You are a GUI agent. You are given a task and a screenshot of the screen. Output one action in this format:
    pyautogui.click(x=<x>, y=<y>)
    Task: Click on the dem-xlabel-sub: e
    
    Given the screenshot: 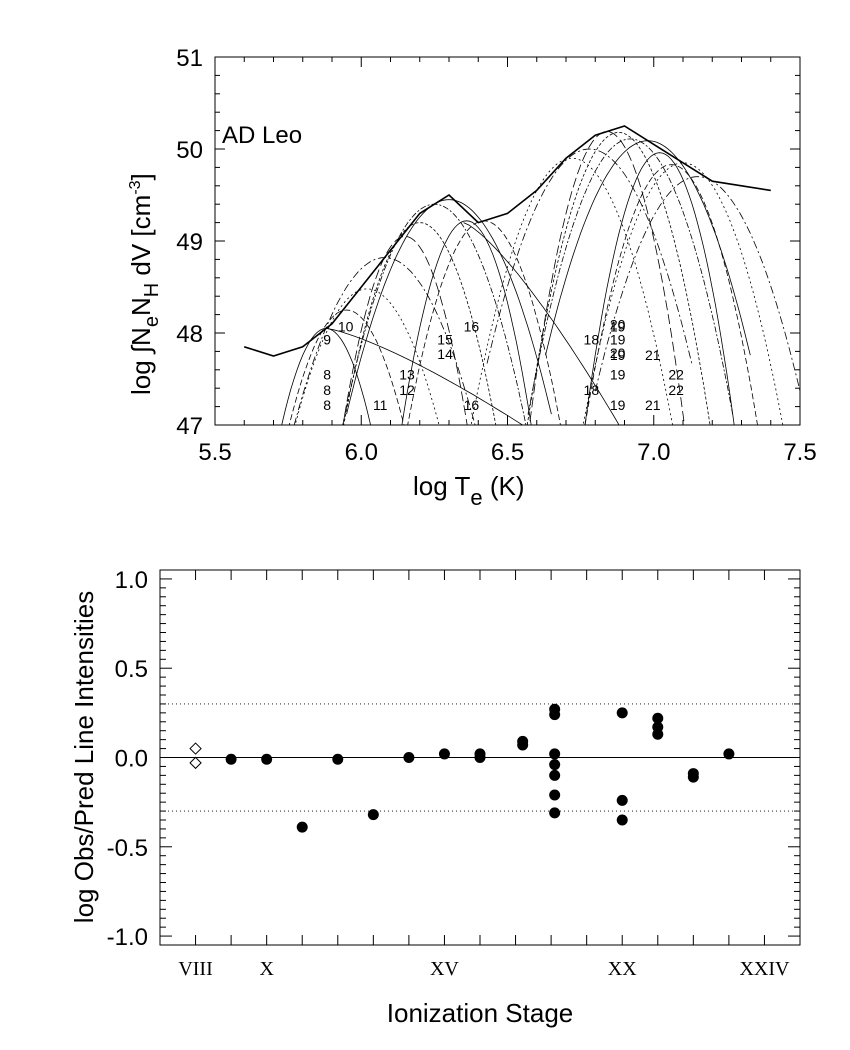 What is the action you would take?
    pyautogui.click(x=476, y=497)
    